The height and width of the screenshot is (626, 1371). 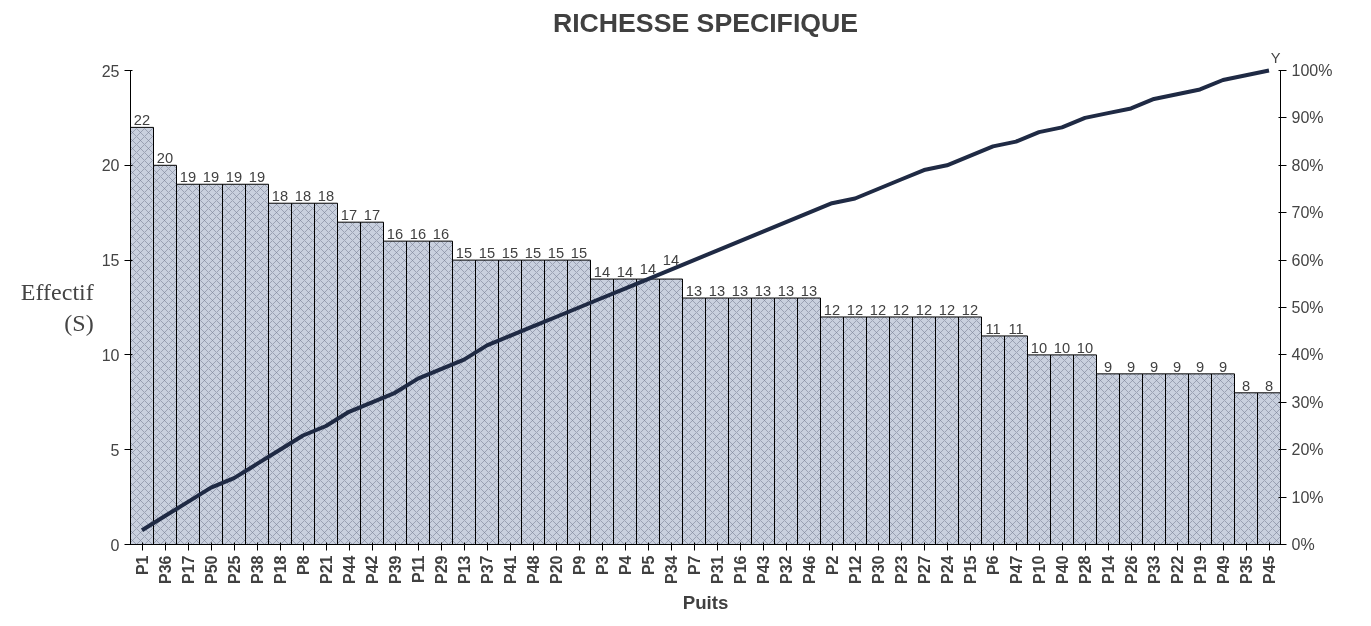 I want to click on x-tick-label: P17, so click(x=188, y=569).